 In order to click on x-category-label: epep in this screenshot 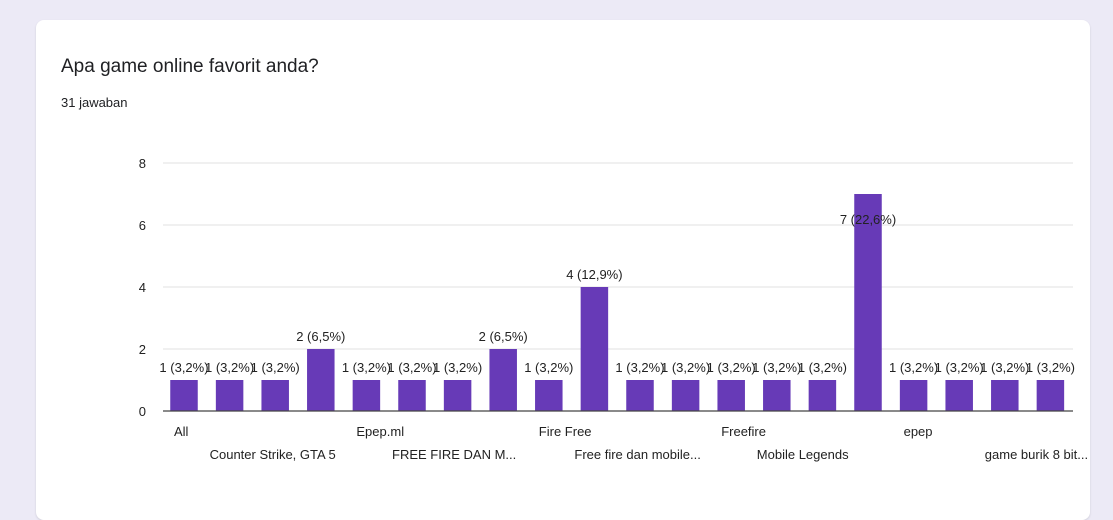, I will do `click(918, 431)`.